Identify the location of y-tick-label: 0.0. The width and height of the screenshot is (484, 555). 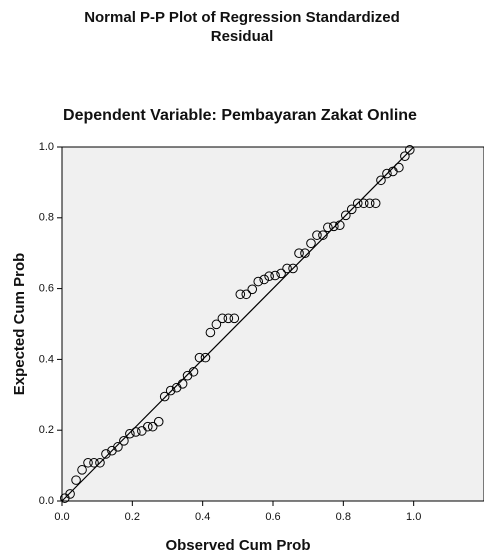
(46, 501).